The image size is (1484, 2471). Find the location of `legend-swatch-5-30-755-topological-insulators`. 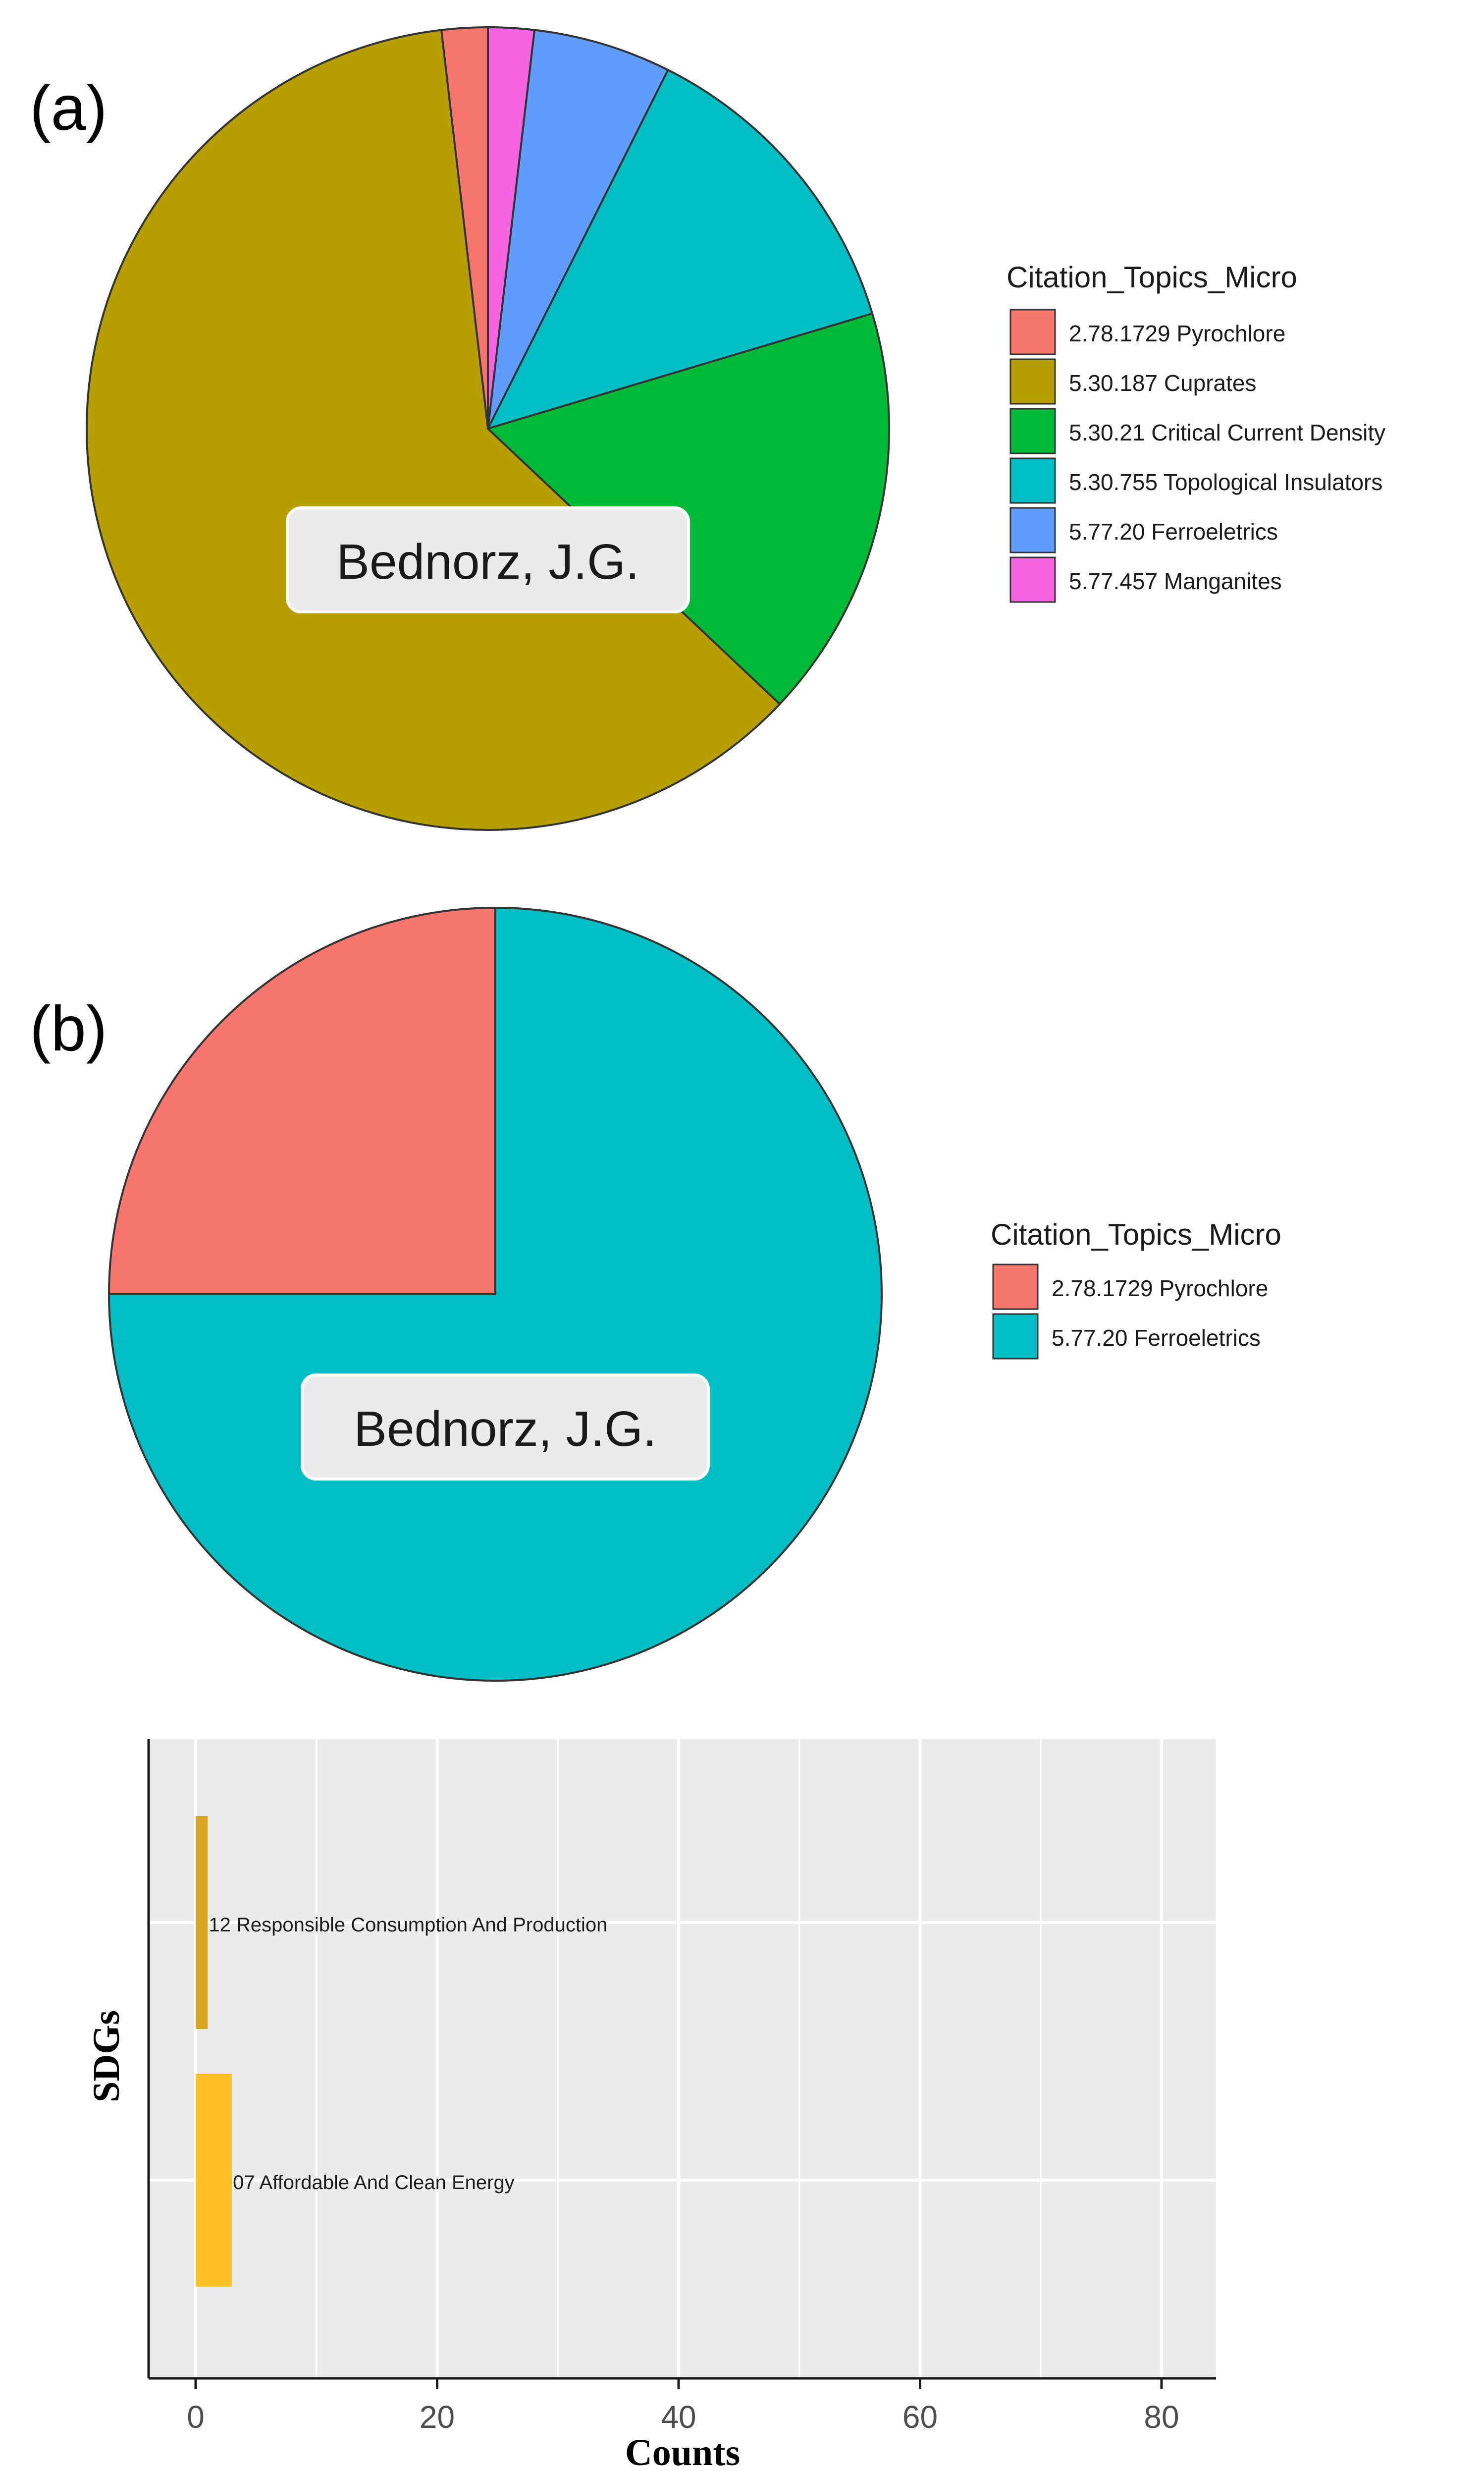

legend-swatch-5-30-755-topological-insulators is located at coordinates (1033, 480).